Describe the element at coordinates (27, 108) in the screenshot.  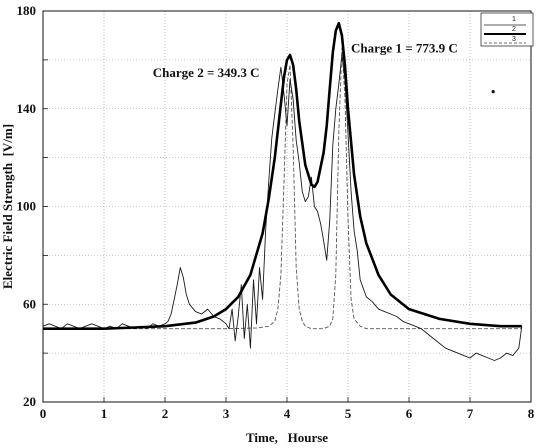
I see `y-tick-label: 140` at that location.